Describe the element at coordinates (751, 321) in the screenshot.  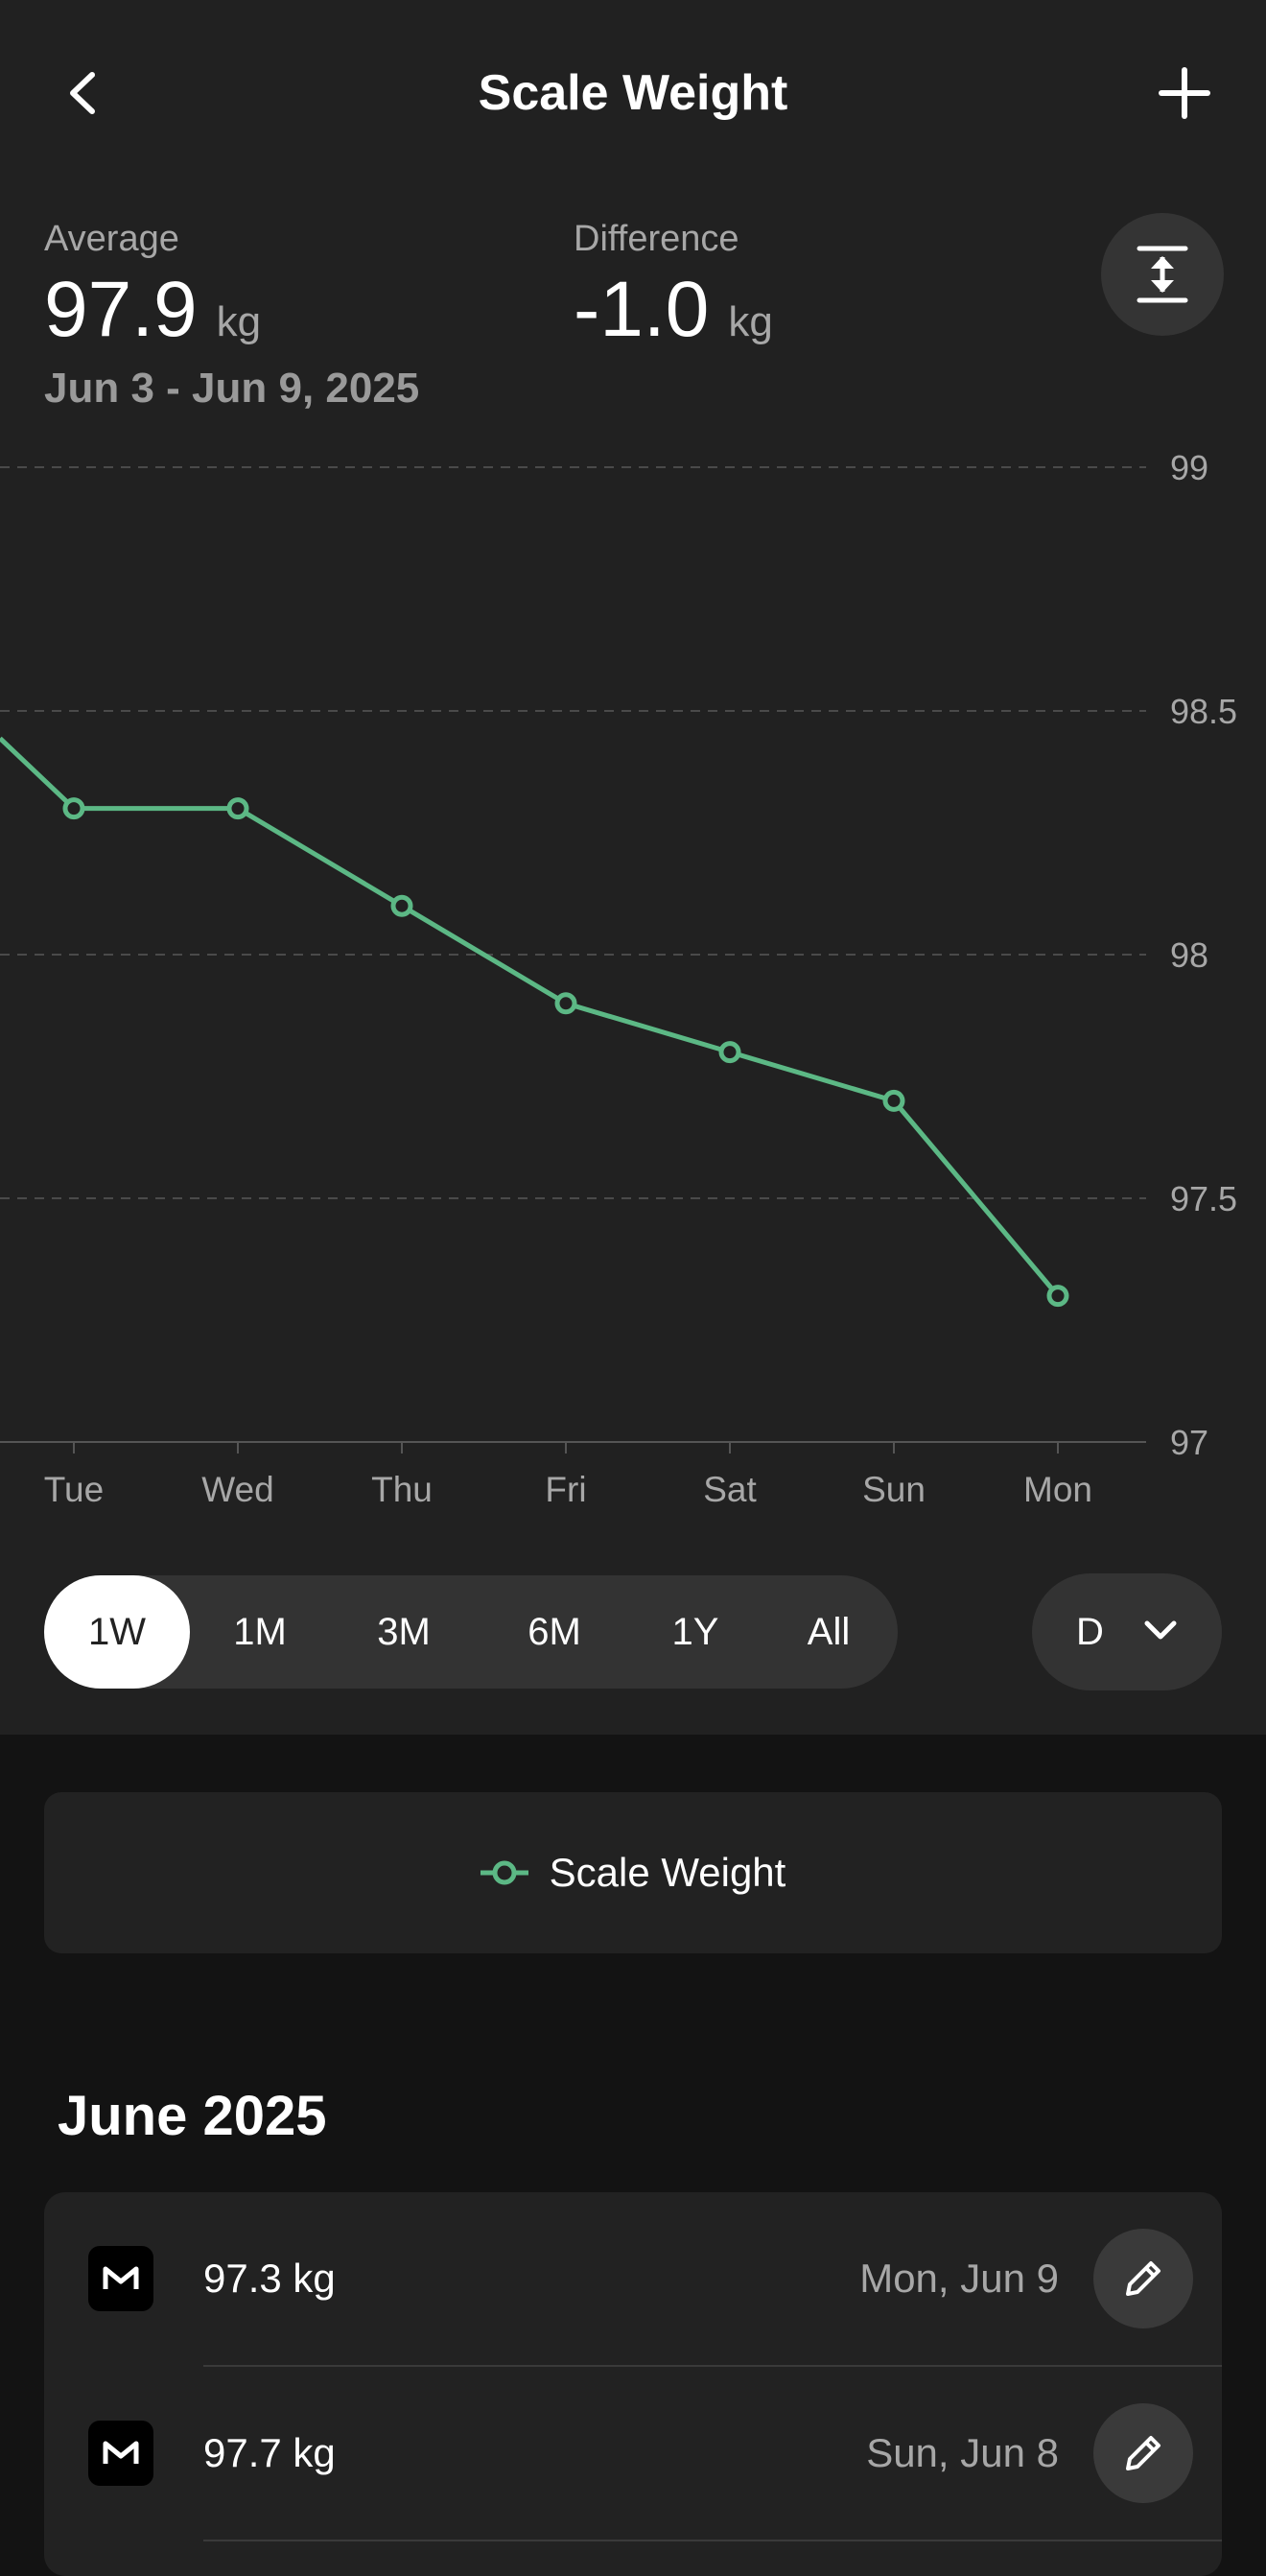
I see `difference-unit: kg` at that location.